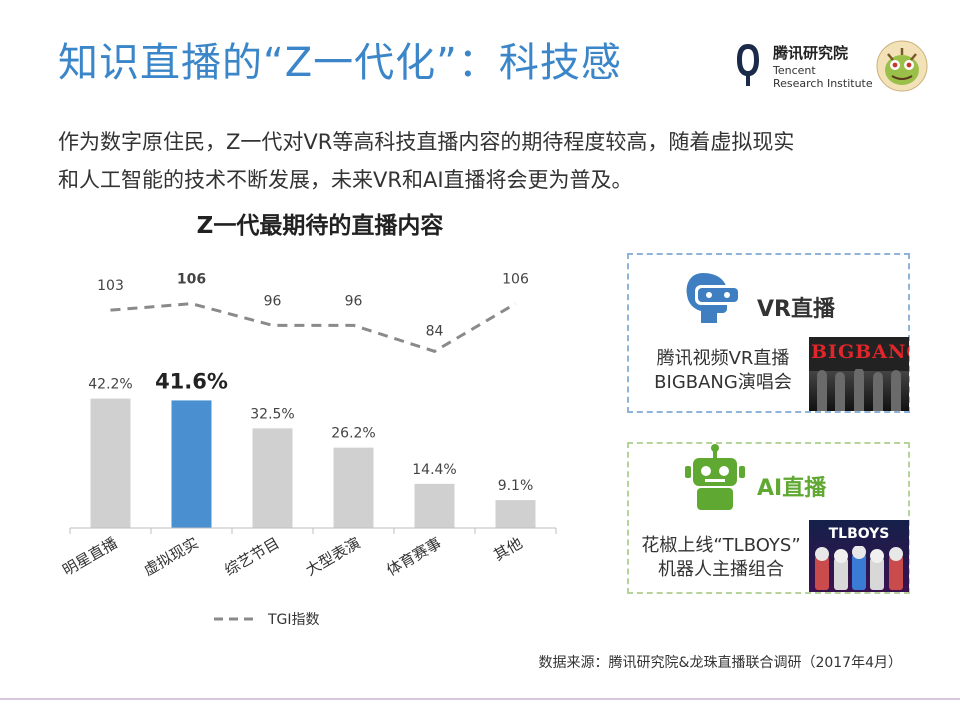 This screenshot has width=960, height=720. What do you see at coordinates (721, 558) in the screenshot?
I see `ai-card-text: 花椒上线“TLBOYS” 机器人主播组合` at bounding box center [721, 558].